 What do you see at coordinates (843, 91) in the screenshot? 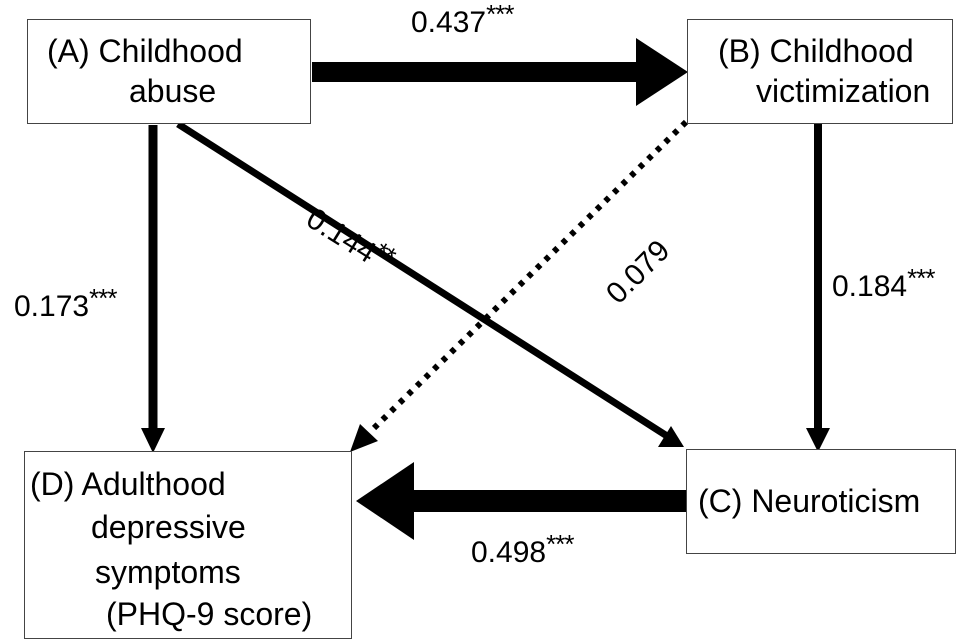
I see `node-b-label-line2: victimization` at bounding box center [843, 91].